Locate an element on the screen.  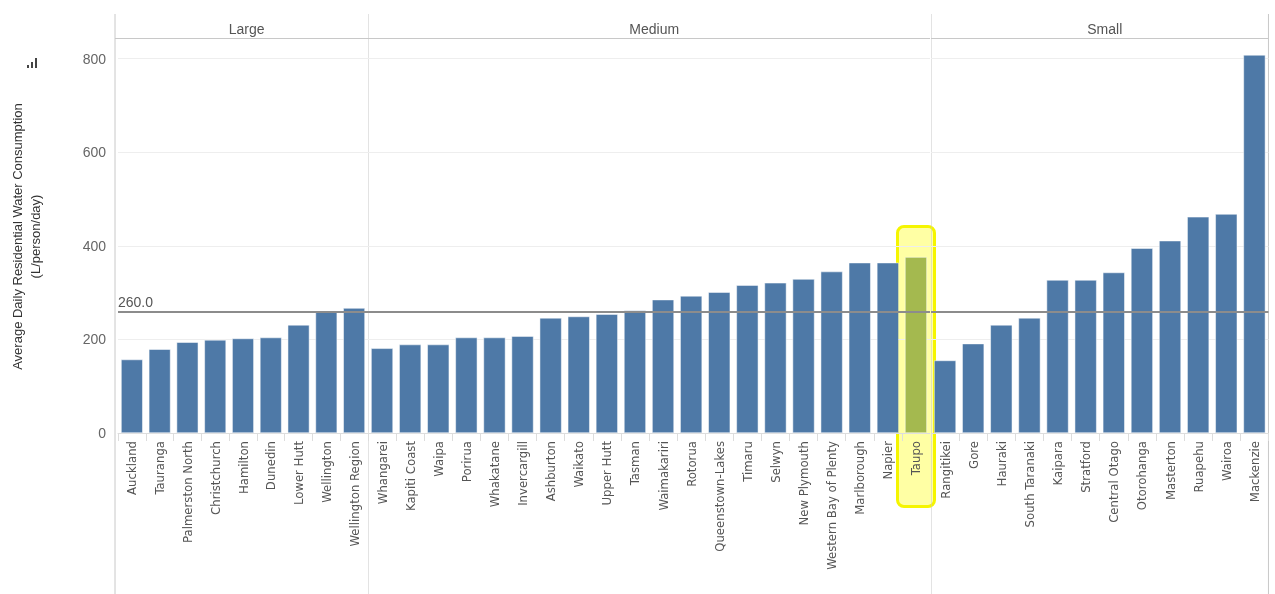
x-tick-label: Selwyn is located at coordinates (776, 462).